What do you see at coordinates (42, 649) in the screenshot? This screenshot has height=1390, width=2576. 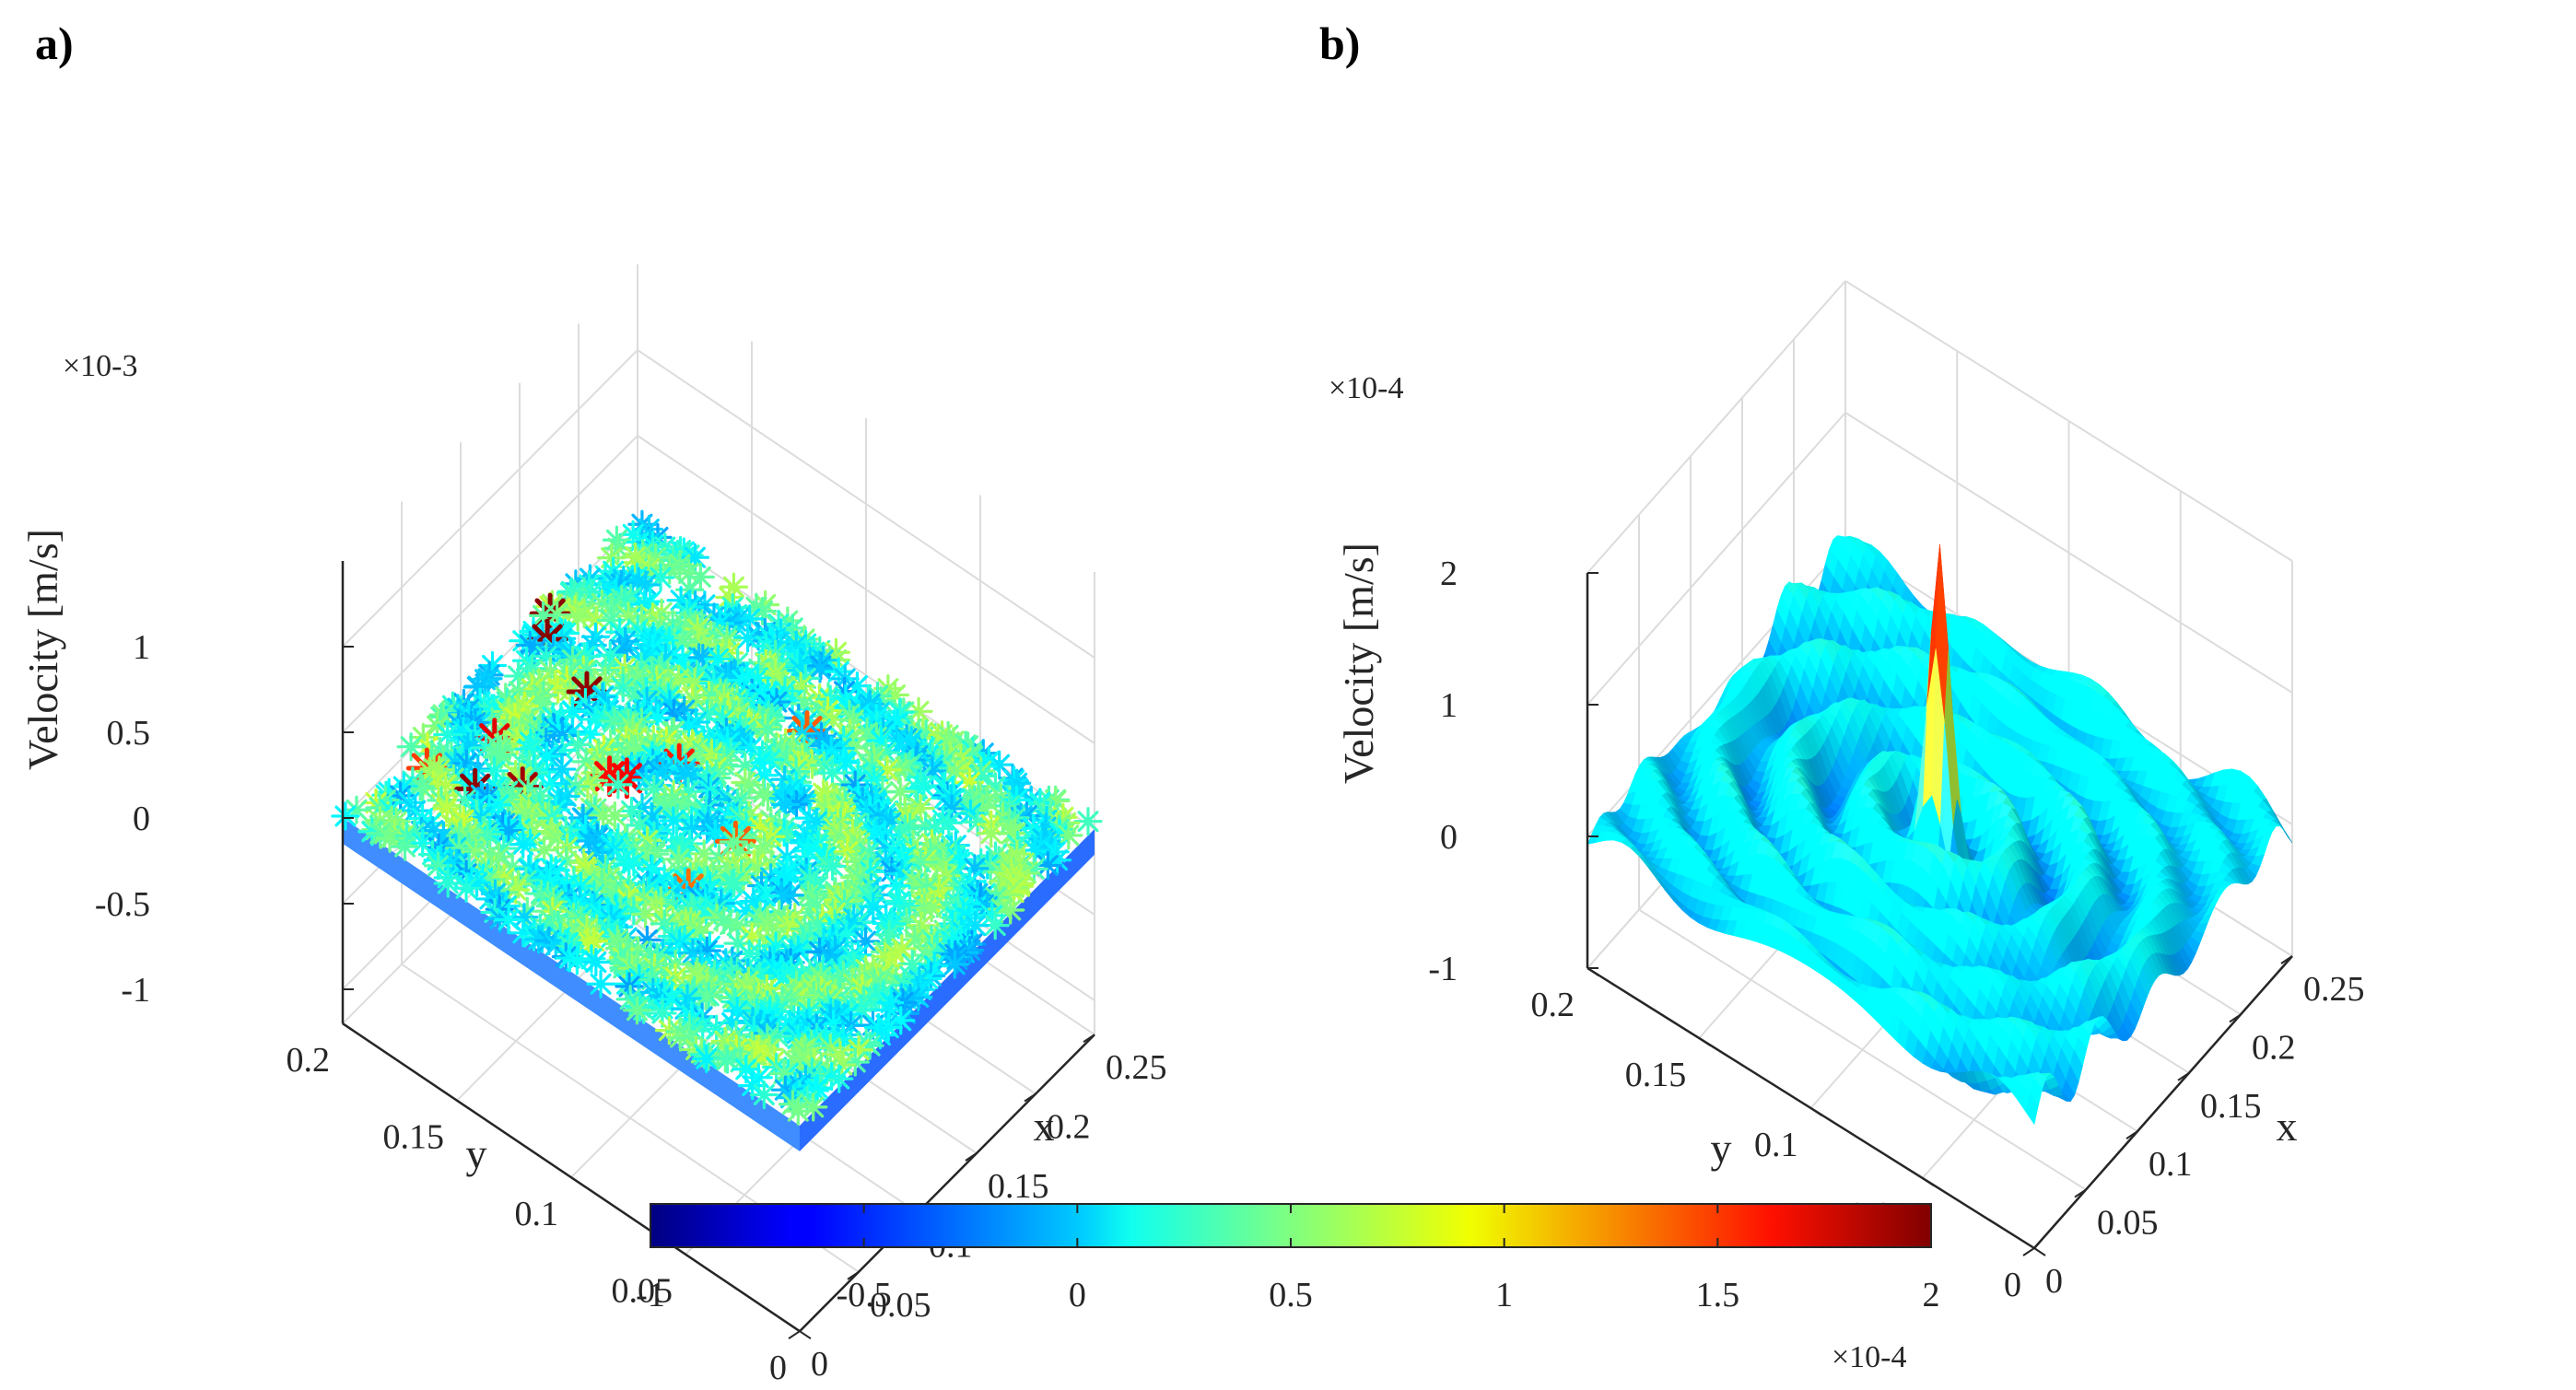 I see `panel-a-zlabel: Velocity [m/s]` at bounding box center [42, 649].